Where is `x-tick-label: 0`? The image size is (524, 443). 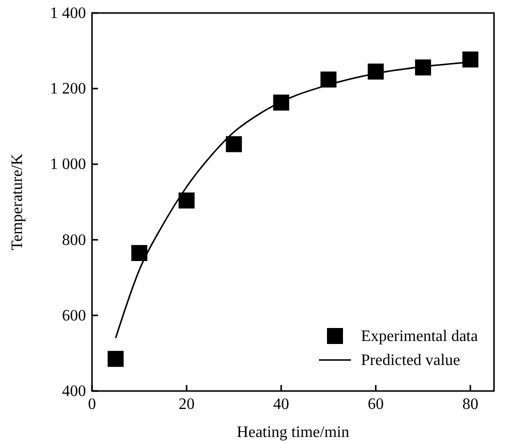
x-tick-label: 0 is located at coordinates (92, 404).